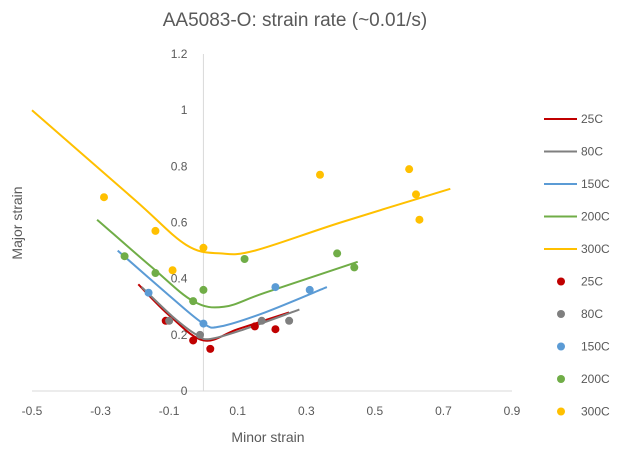 The width and height of the screenshot is (621, 453). I want to click on x-tick-label: 0.5, so click(375, 411).